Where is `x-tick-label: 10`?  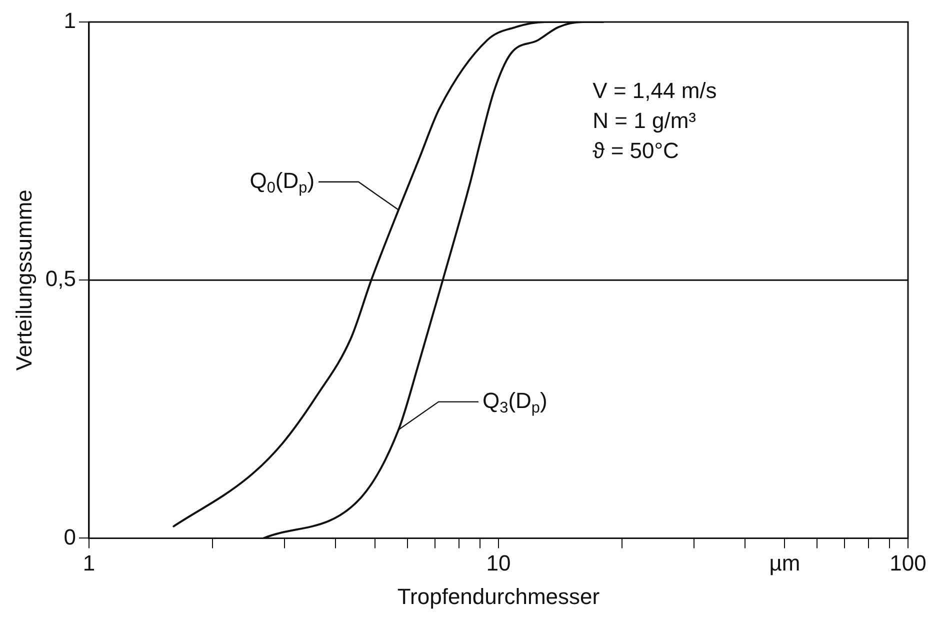 x-tick-label: 10 is located at coordinates (498, 563).